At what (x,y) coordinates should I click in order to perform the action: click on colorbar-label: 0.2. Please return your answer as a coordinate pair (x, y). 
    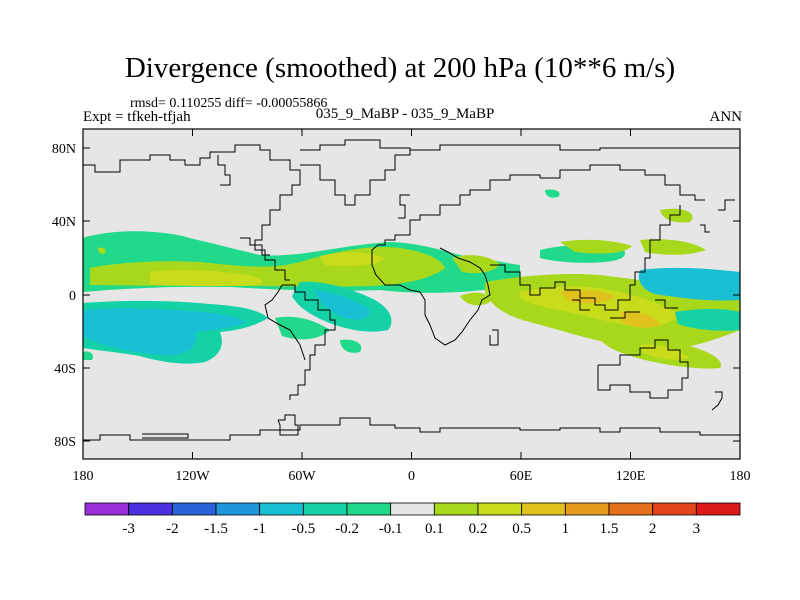
    Looking at the image, I should click on (478, 529).